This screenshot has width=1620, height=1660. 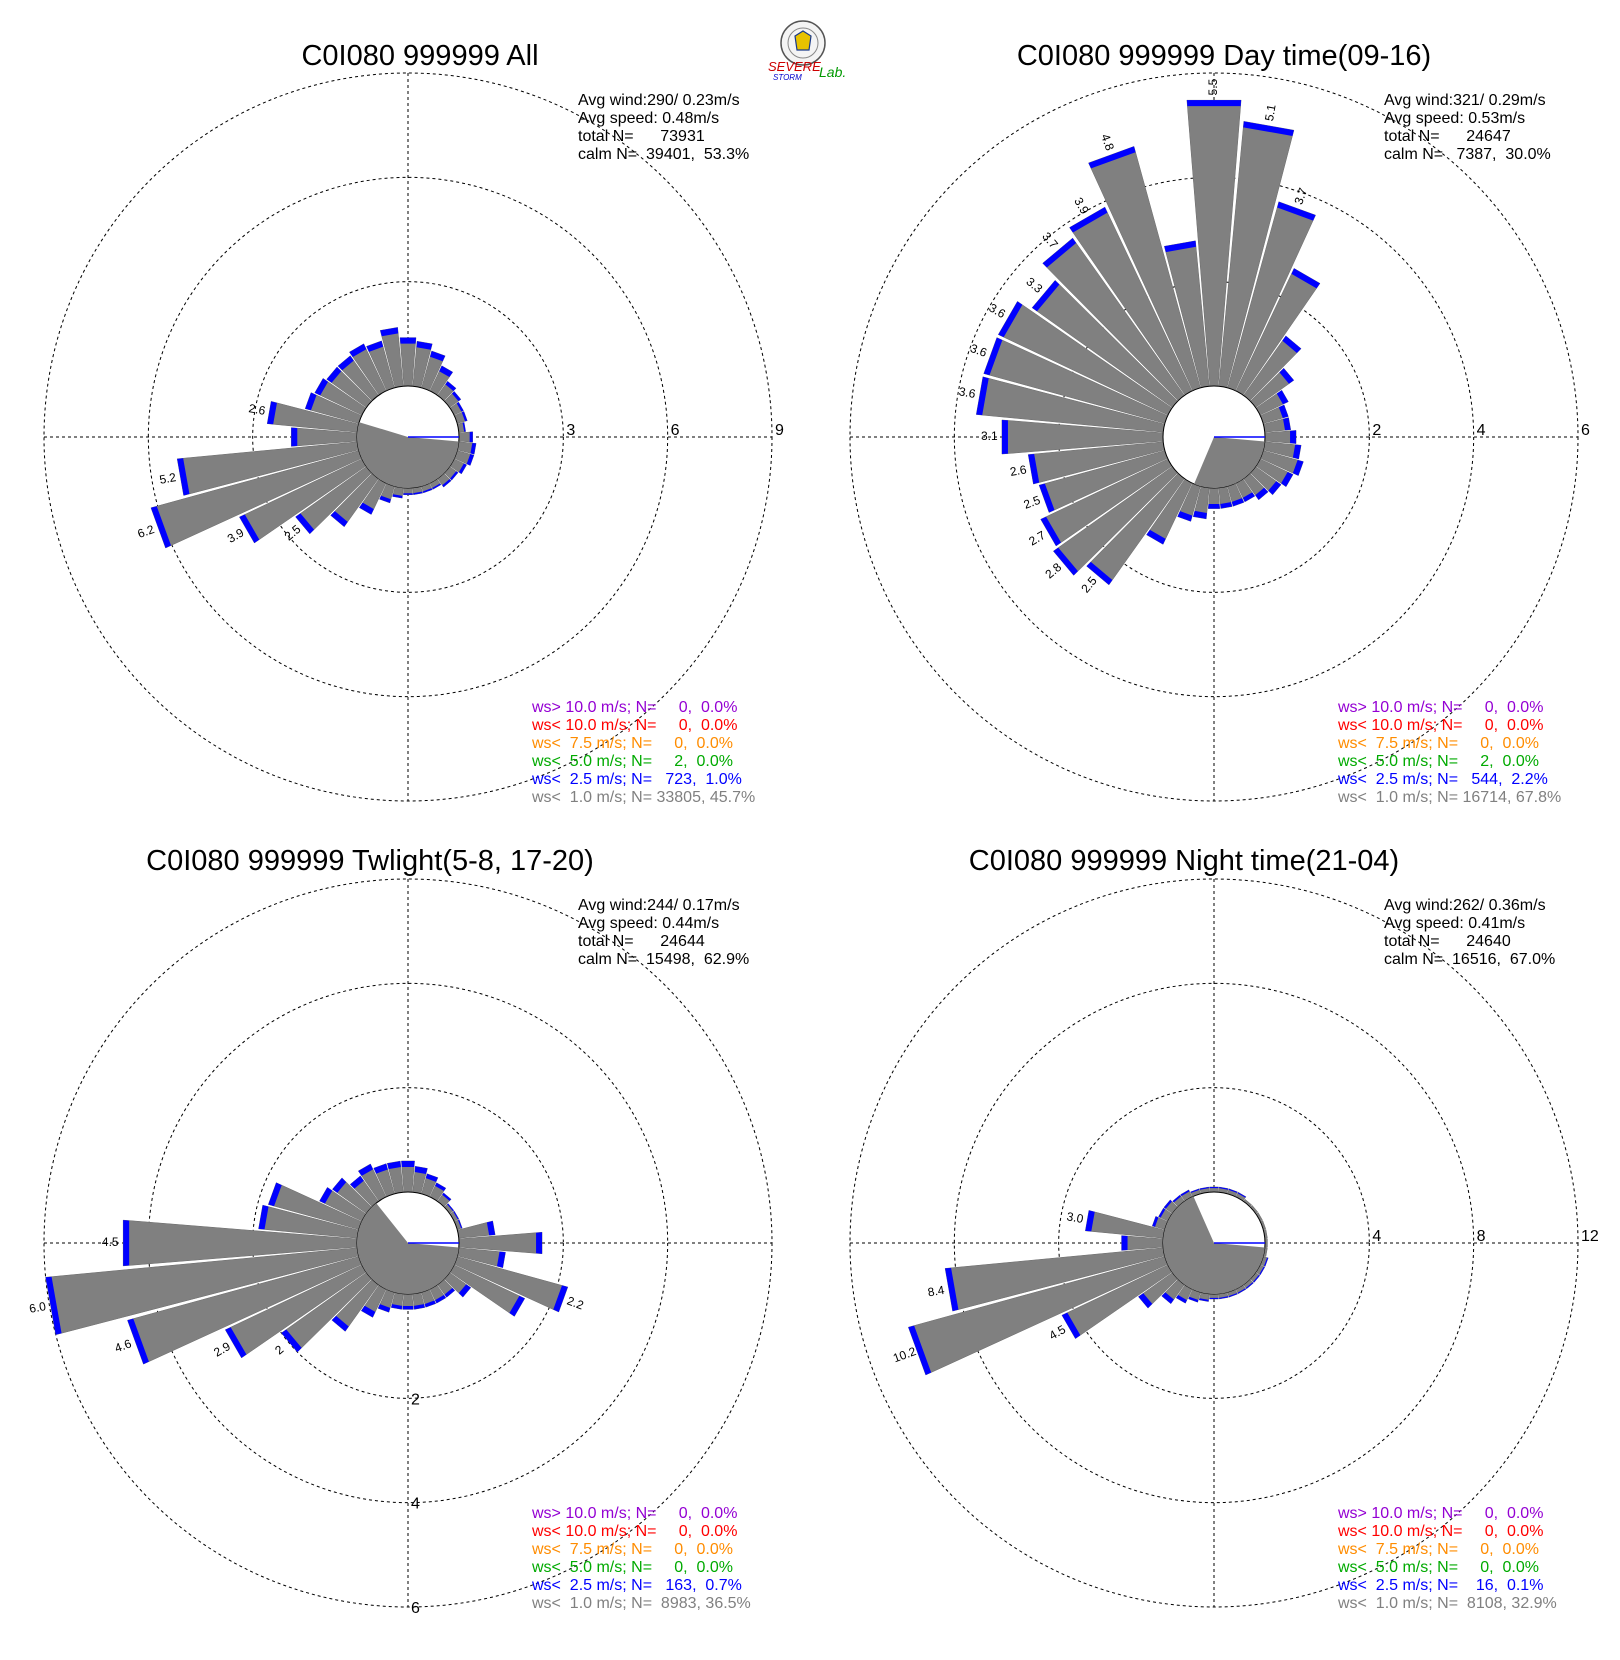 What do you see at coordinates (803, 43) in the screenshot?
I see `logo-seal-inner-ring` at bounding box center [803, 43].